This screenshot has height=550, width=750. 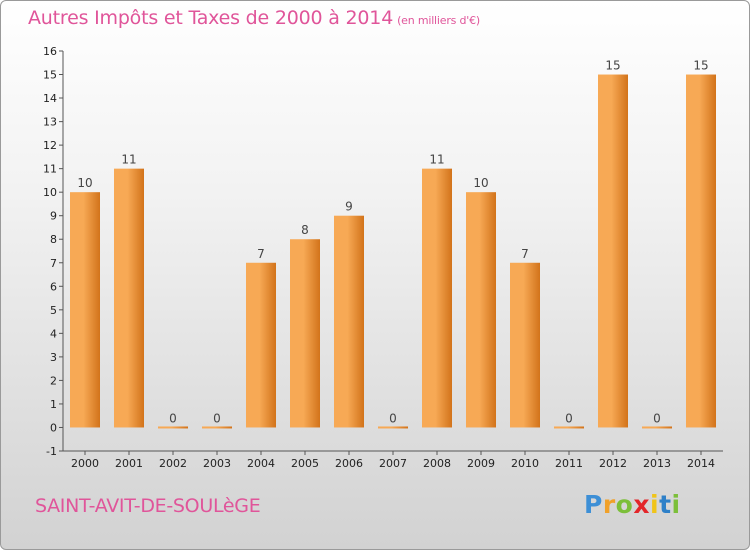 What do you see at coordinates (569, 418) in the screenshot?
I see `data-label-2011: 0` at bounding box center [569, 418].